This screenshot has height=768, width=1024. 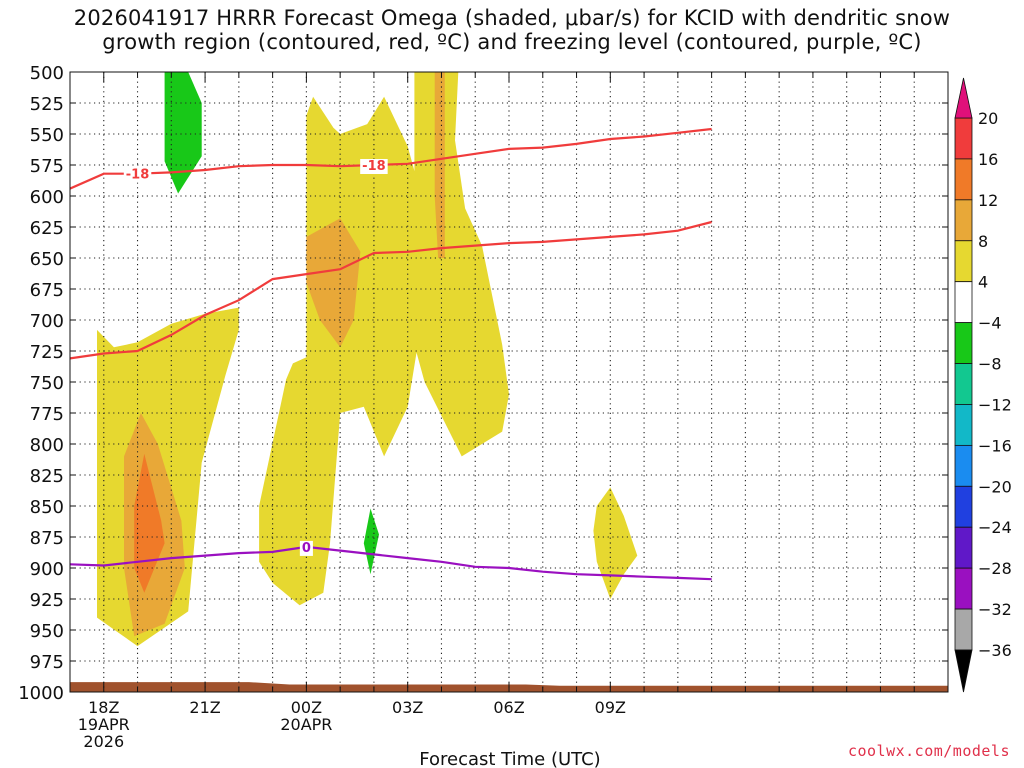 I want to click on y-tick-label: 950, so click(x=47, y=631).